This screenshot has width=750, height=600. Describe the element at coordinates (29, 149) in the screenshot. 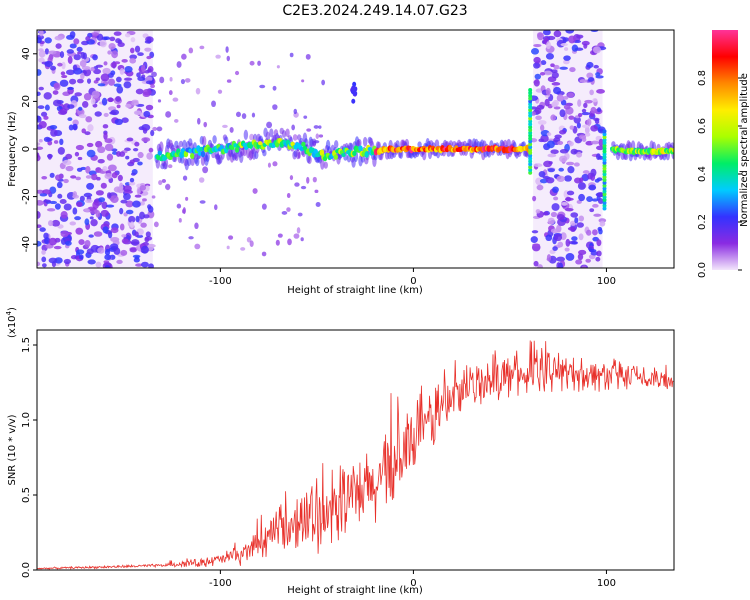

I see `spectrogram-y-ticks: -40 -20 0 20 40` at that location.